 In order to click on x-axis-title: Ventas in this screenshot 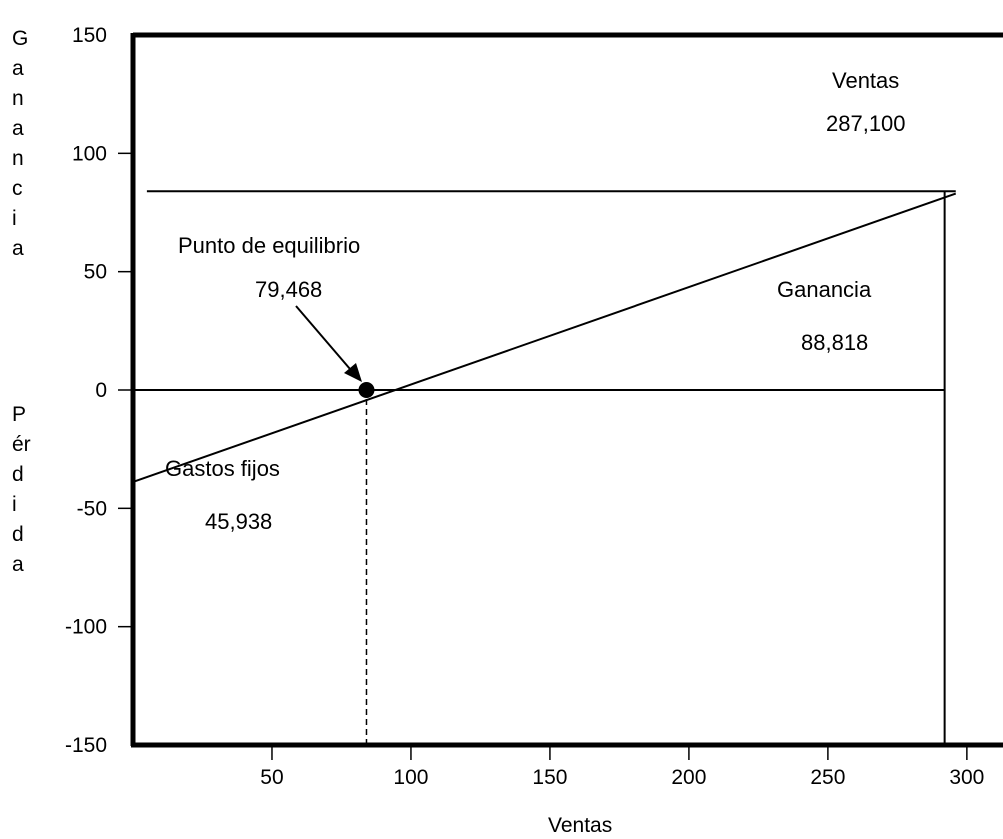, I will do `click(580, 824)`.